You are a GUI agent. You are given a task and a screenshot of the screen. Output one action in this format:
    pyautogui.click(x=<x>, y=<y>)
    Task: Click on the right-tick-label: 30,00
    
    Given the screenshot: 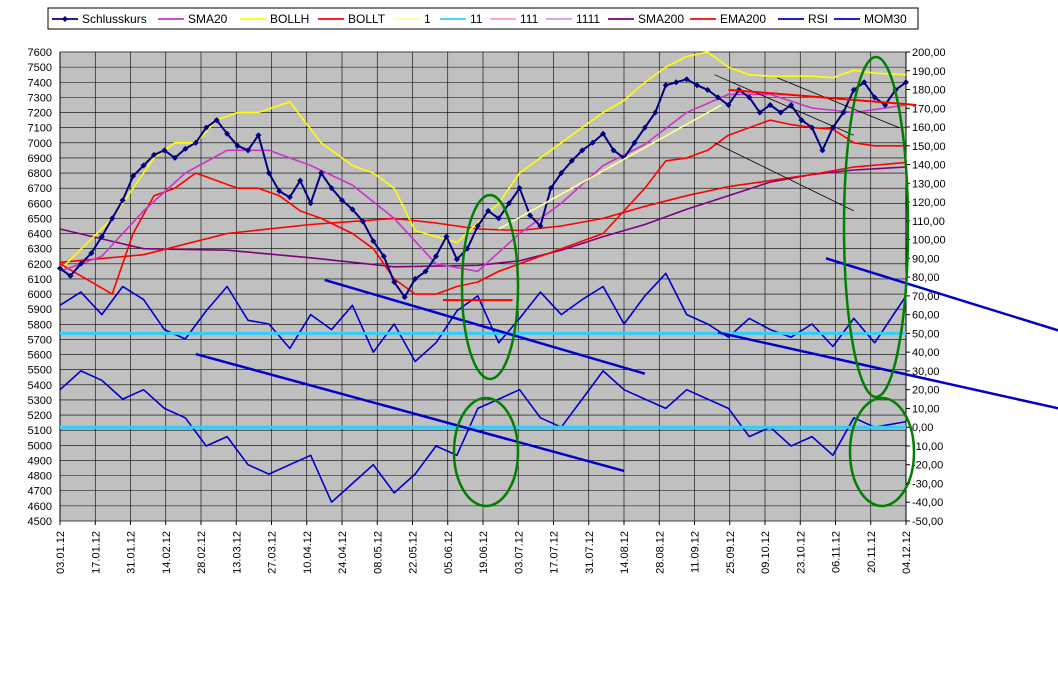 What is the action you would take?
    pyautogui.click(x=926, y=372)
    